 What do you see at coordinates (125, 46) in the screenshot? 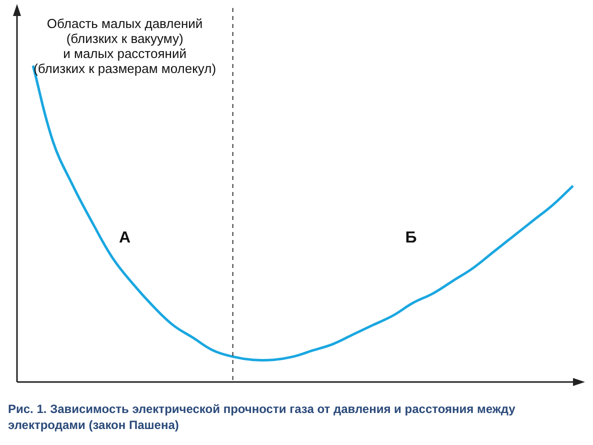
I see `annotation: Область малых давлений (близких к вакууму) и малых расстояний (близких к размерам молекул)` at bounding box center [125, 46].